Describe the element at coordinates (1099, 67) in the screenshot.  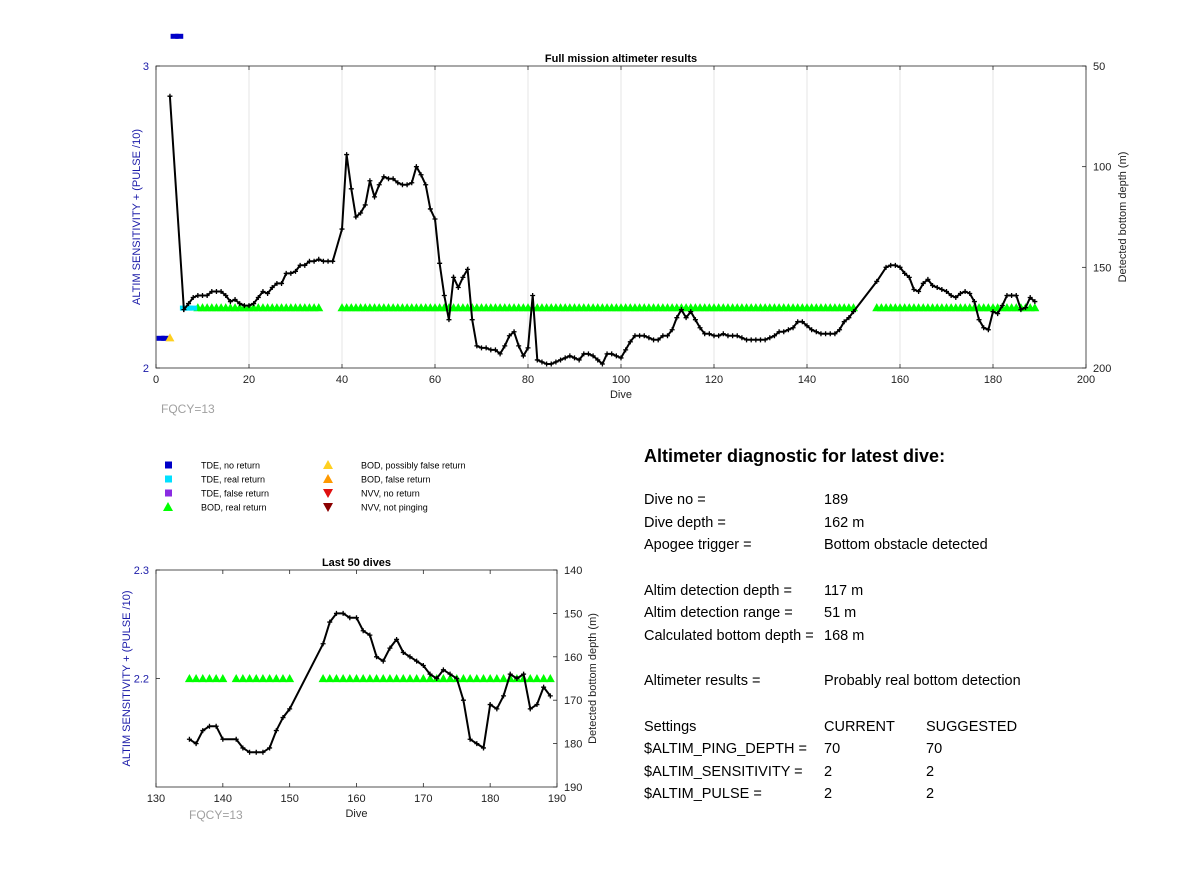
I see `y2-tick-label: 50` at that location.